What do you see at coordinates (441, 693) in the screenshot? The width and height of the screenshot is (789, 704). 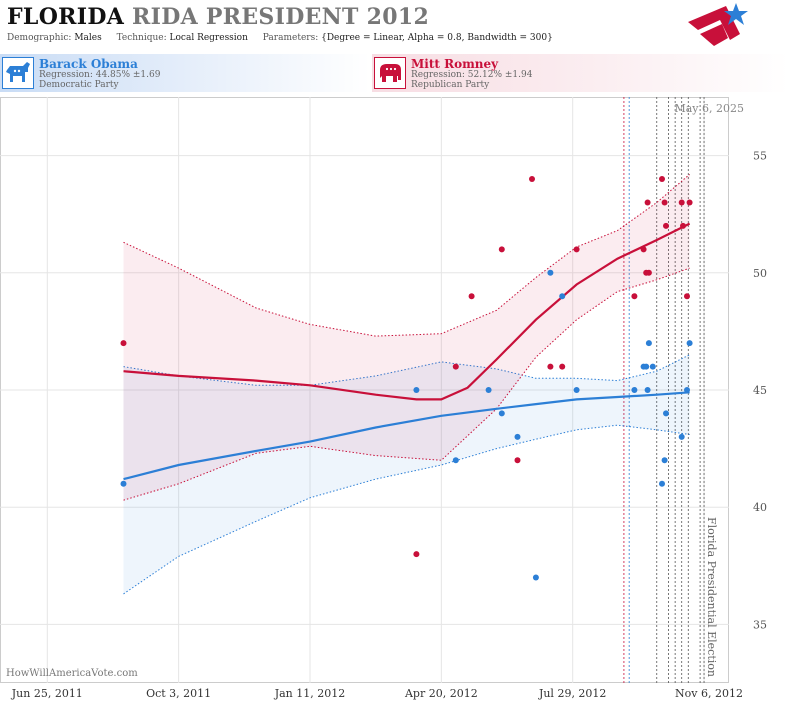 I see `x-tick-label: Apr 20, 2012` at bounding box center [441, 693].